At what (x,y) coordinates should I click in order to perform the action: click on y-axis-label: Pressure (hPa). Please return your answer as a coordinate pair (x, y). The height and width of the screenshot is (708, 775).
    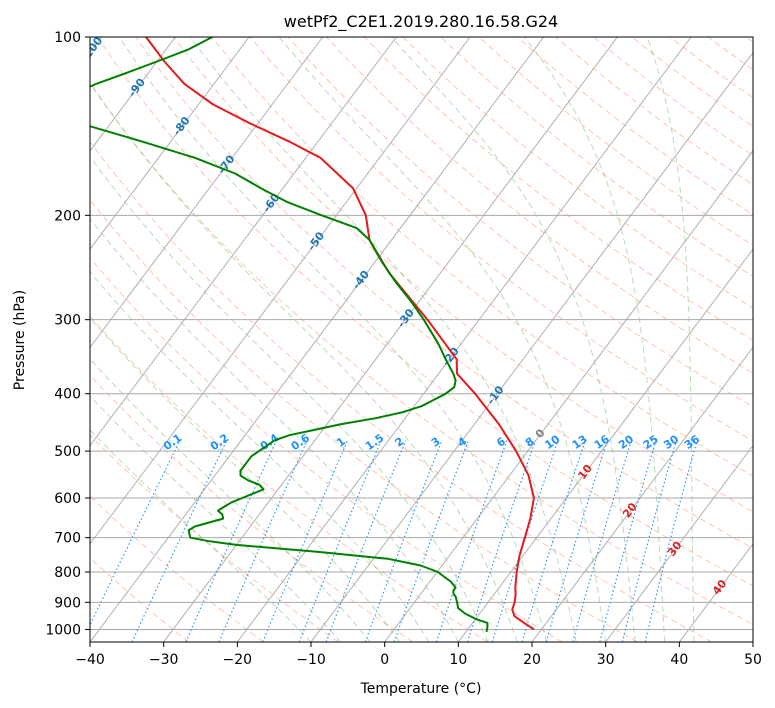
    Looking at the image, I should click on (20, 340).